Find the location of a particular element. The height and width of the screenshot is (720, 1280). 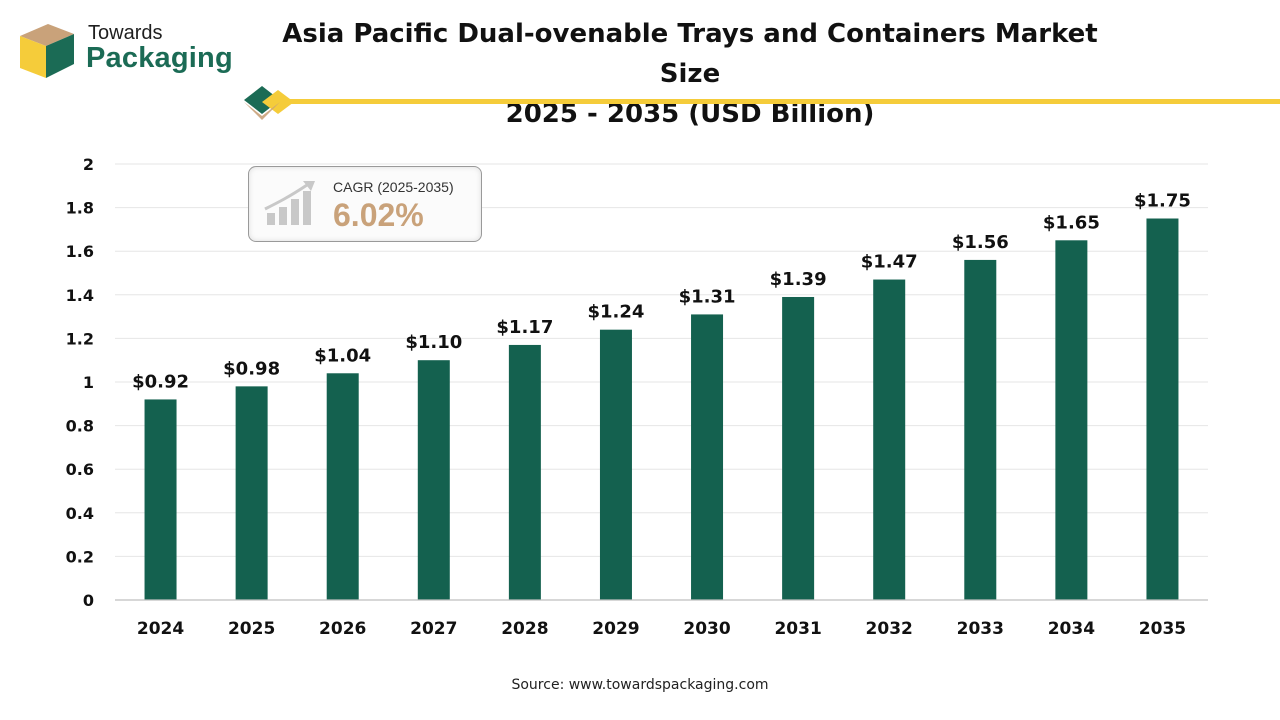

x-tick-label-2029: 2029 is located at coordinates (615, 629).